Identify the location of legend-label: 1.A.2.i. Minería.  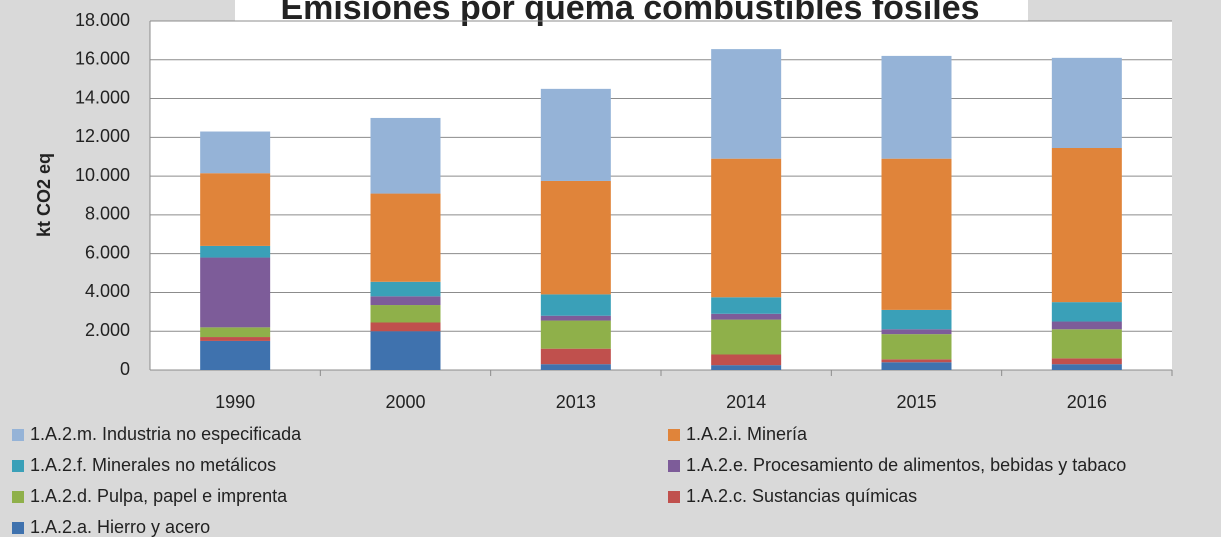
(747, 434).